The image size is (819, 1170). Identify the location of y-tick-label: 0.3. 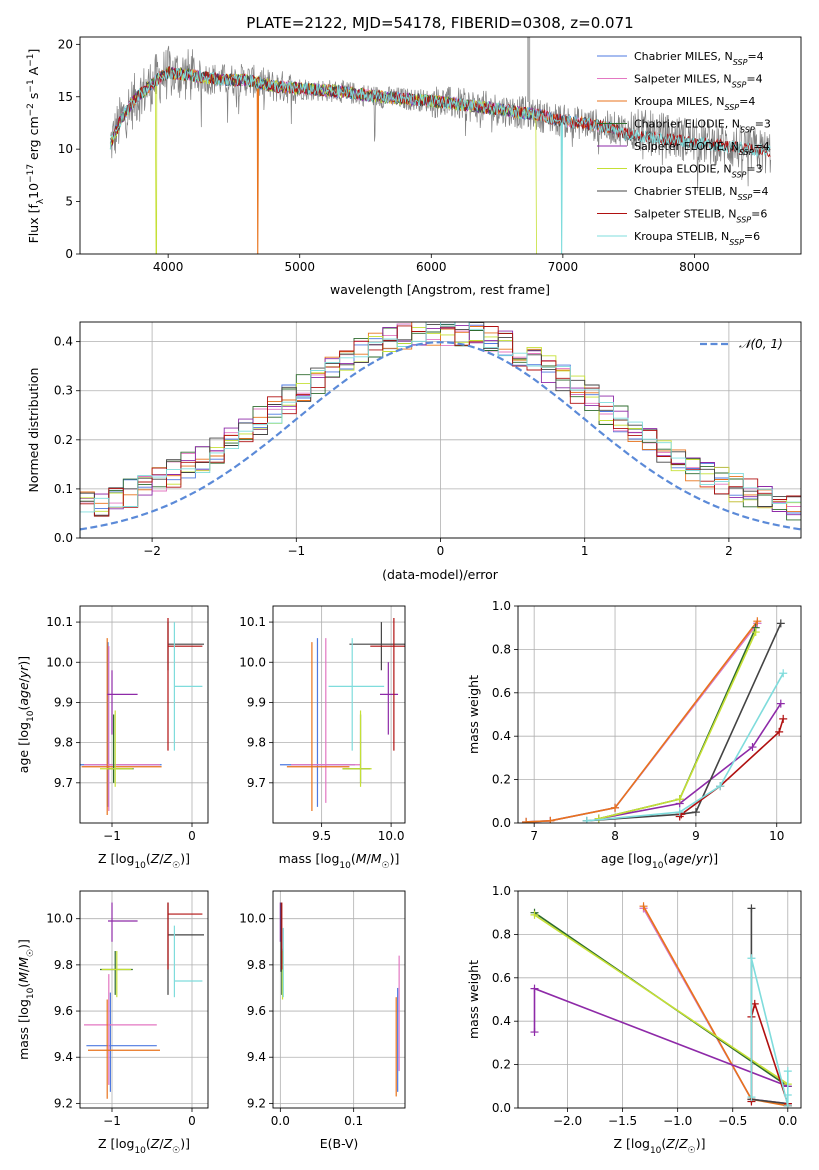
(63, 391).